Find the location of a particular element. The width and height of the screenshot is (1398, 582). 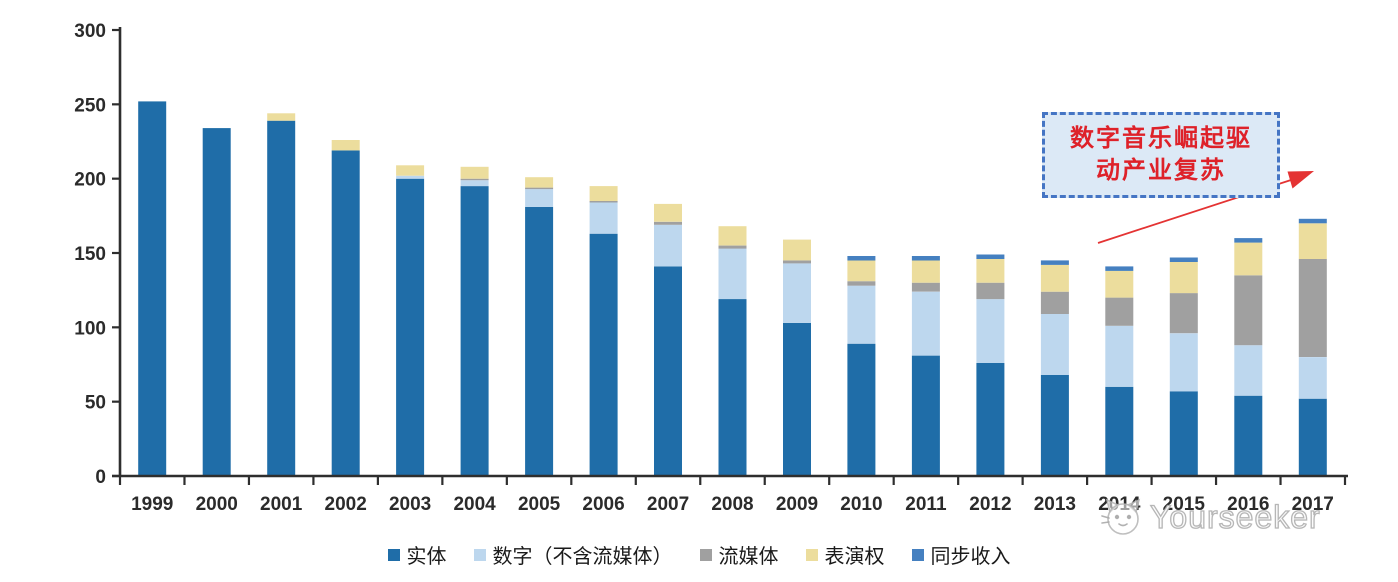

legend-item-0: 实体 is located at coordinates (417, 554).